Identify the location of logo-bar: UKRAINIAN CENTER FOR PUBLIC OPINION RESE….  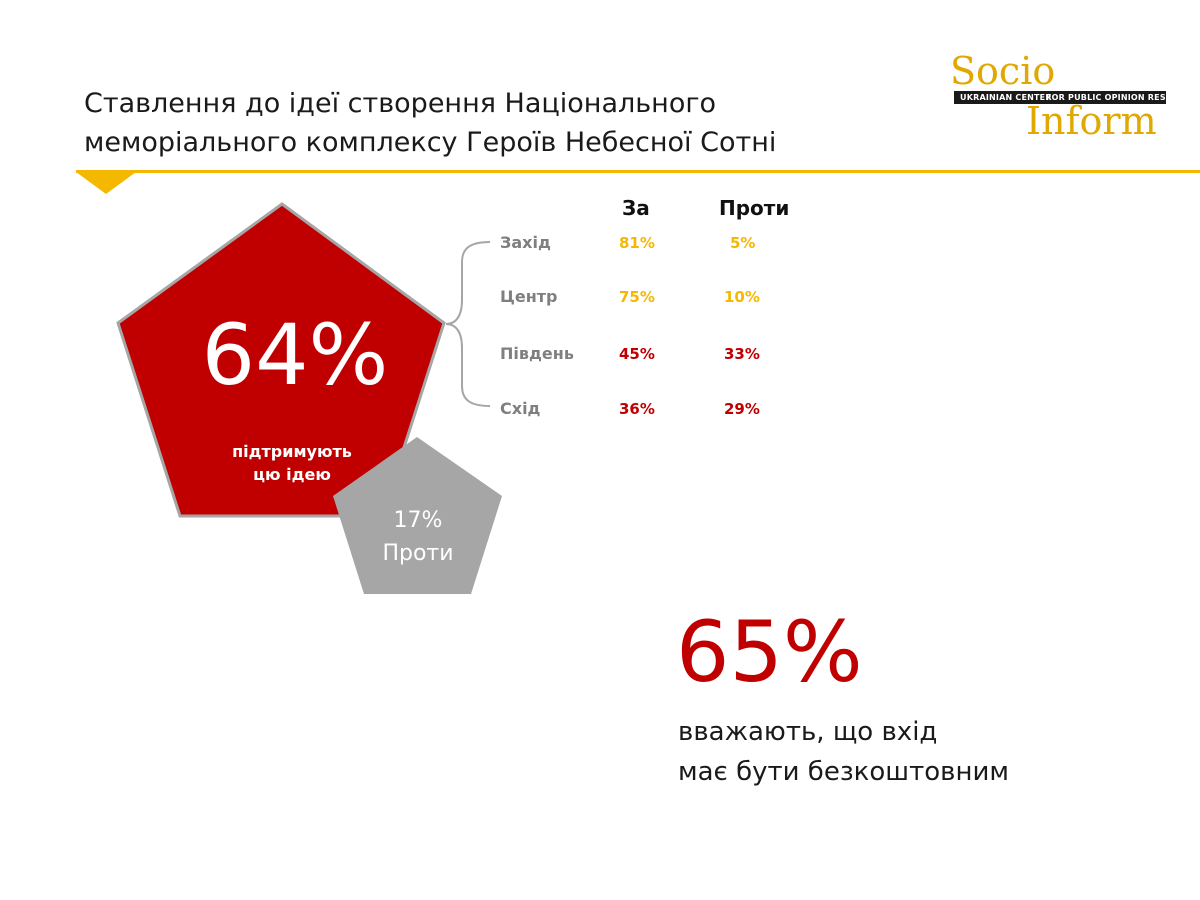
(1075, 97).